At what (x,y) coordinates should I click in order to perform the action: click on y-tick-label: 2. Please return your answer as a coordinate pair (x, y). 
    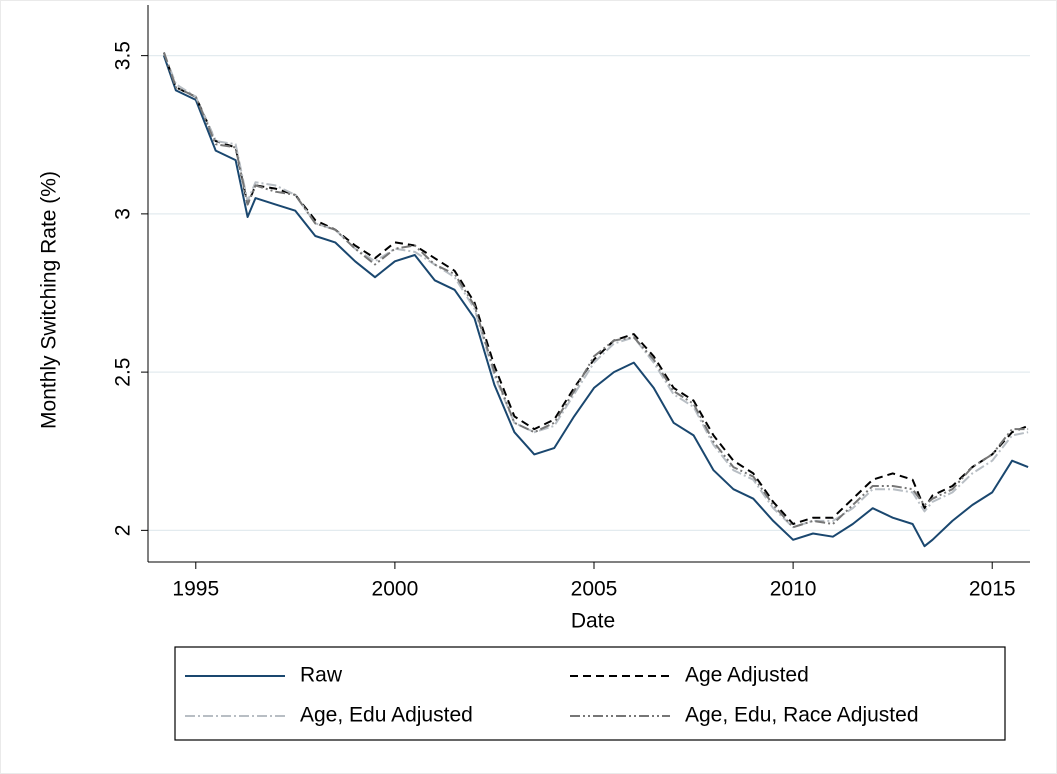
    Looking at the image, I should click on (123, 531).